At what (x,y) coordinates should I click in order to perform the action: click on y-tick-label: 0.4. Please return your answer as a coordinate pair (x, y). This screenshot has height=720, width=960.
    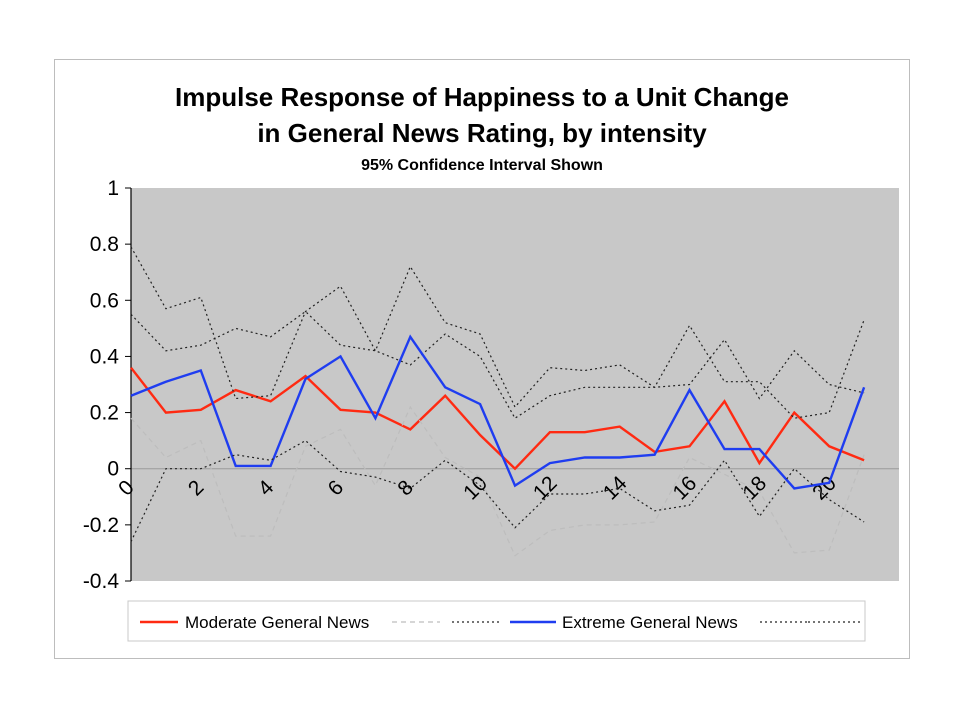
    Looking at the image, I should click on (105, 356).